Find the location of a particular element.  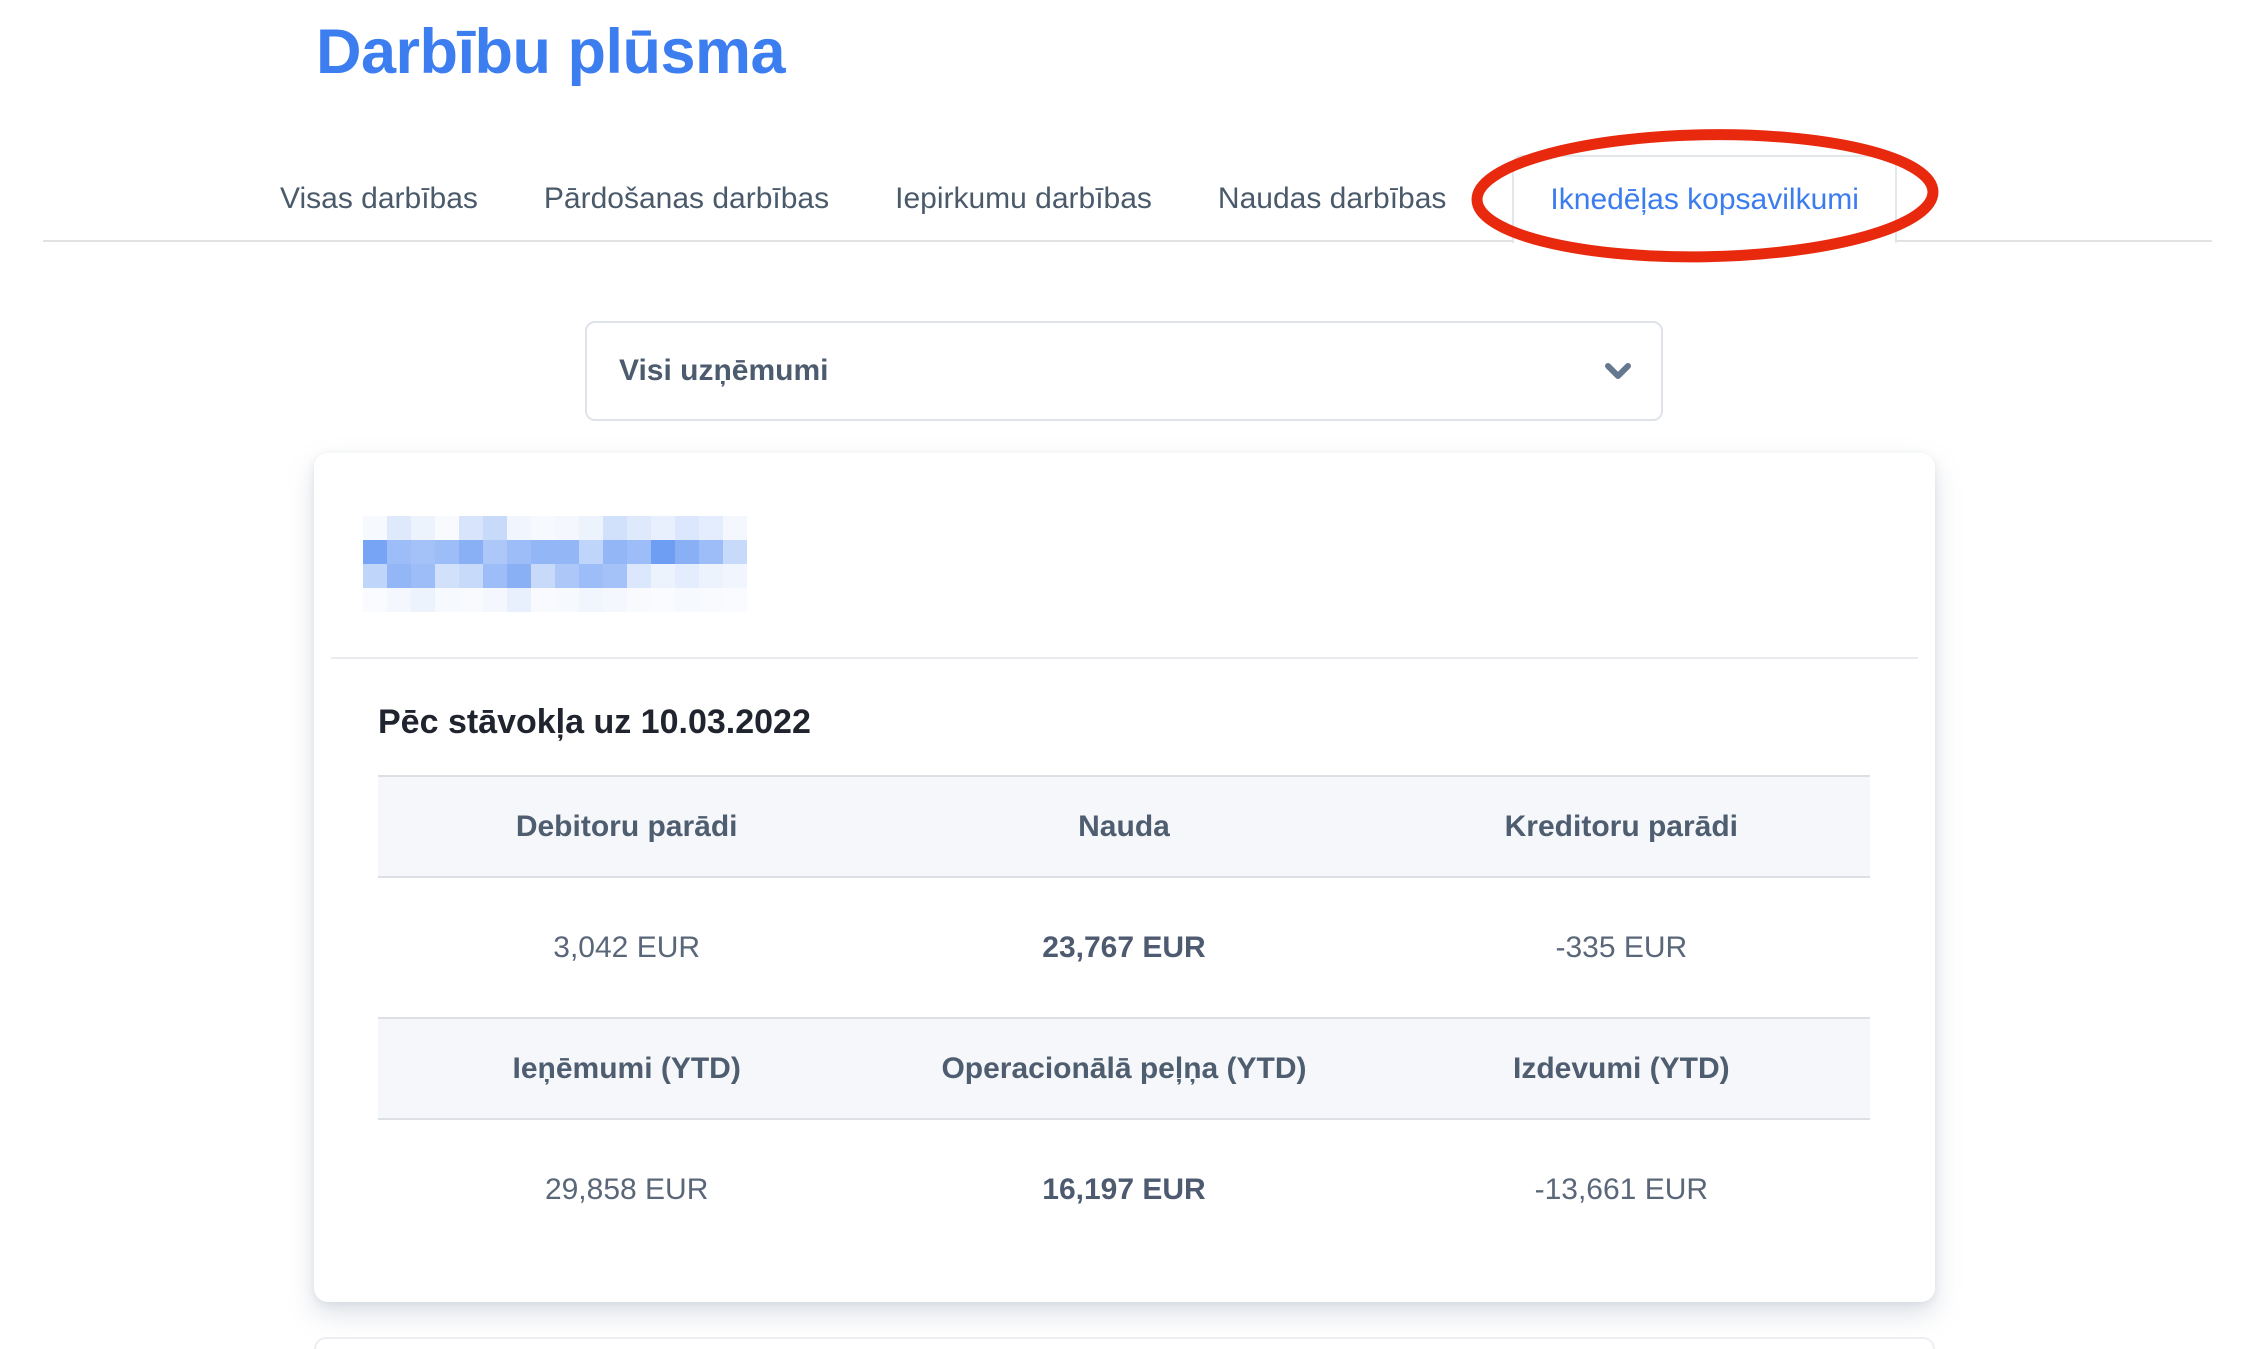

tab-iepirkumu-darbibas: Iepirkumu darbības is located at coordinates (1023, 199).